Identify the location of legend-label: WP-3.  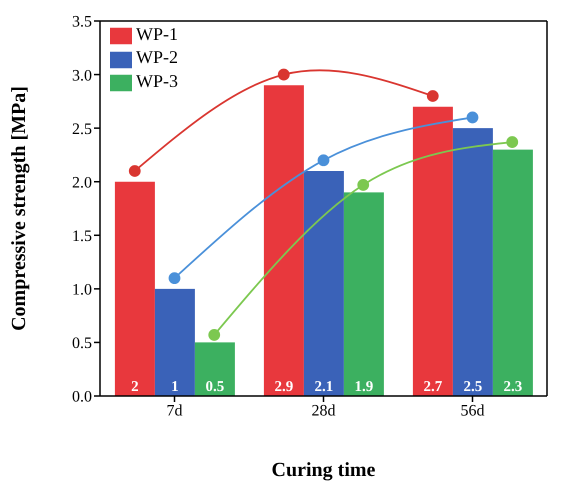
(157, 80).